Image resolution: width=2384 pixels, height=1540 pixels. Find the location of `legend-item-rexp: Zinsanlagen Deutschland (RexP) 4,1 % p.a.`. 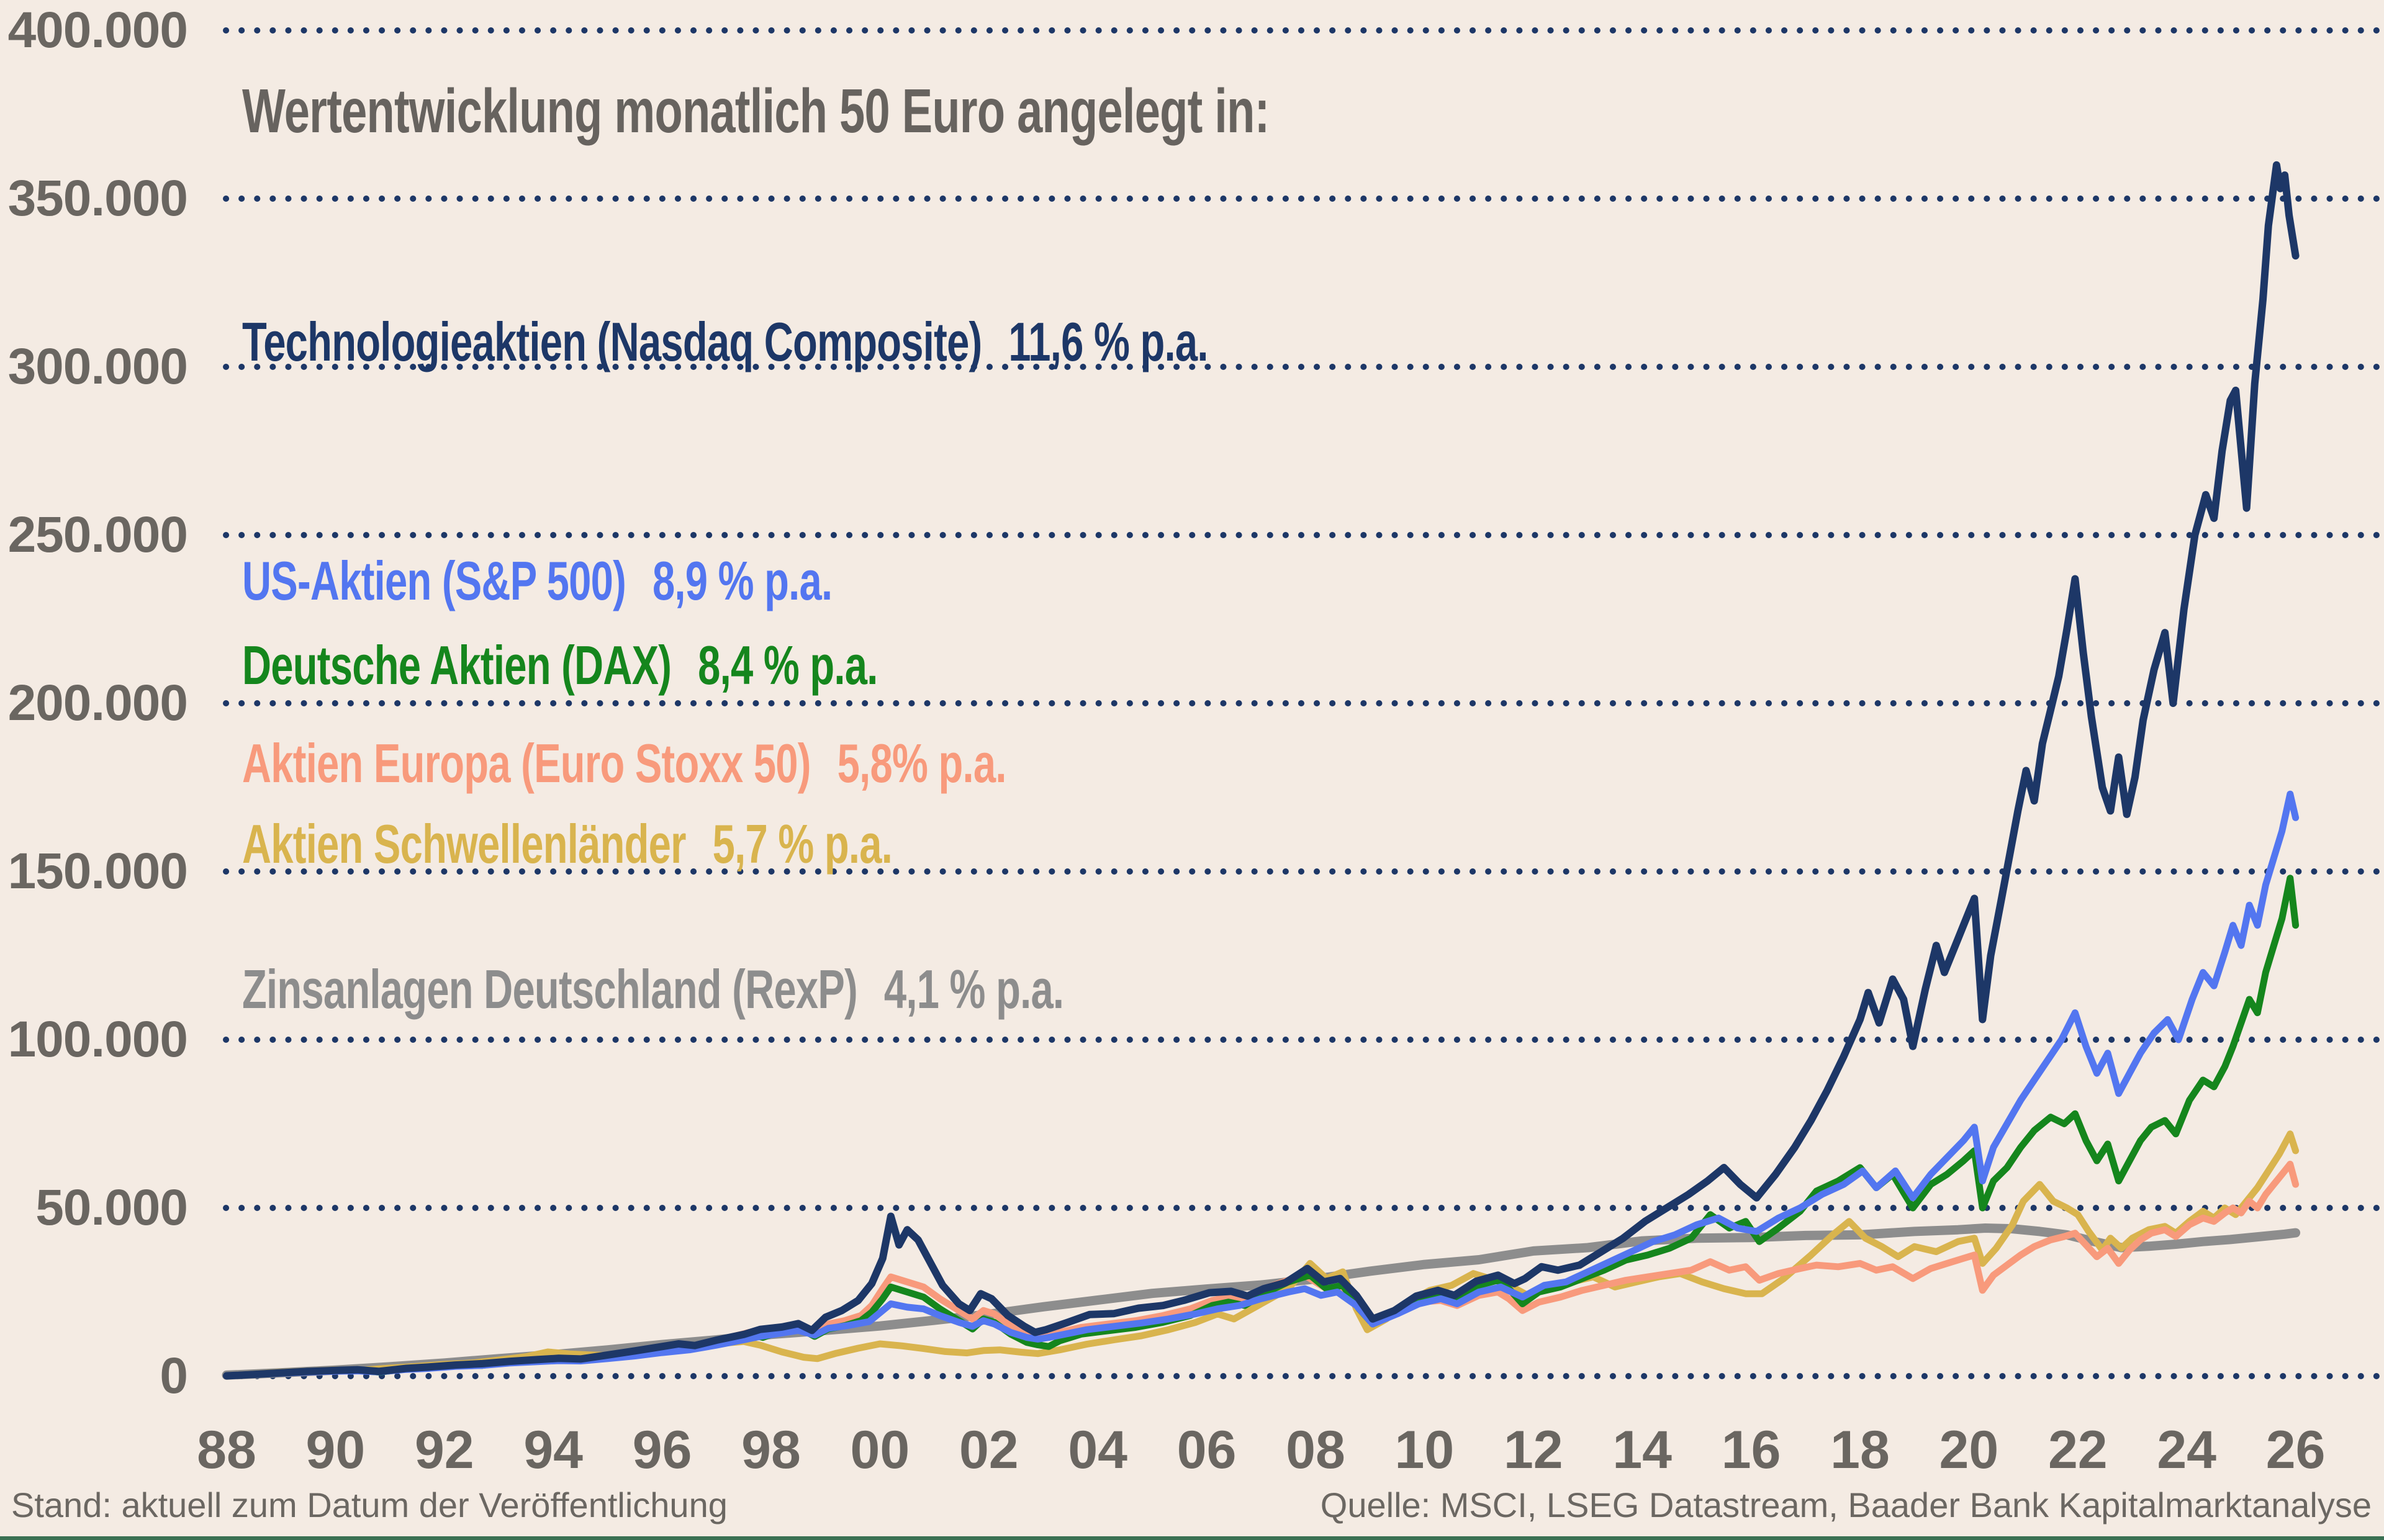

legend-item-rexp: Zinsanlagen Deutschland (RexP) 4,1 % p.a. is located at coordinates (653, 989).